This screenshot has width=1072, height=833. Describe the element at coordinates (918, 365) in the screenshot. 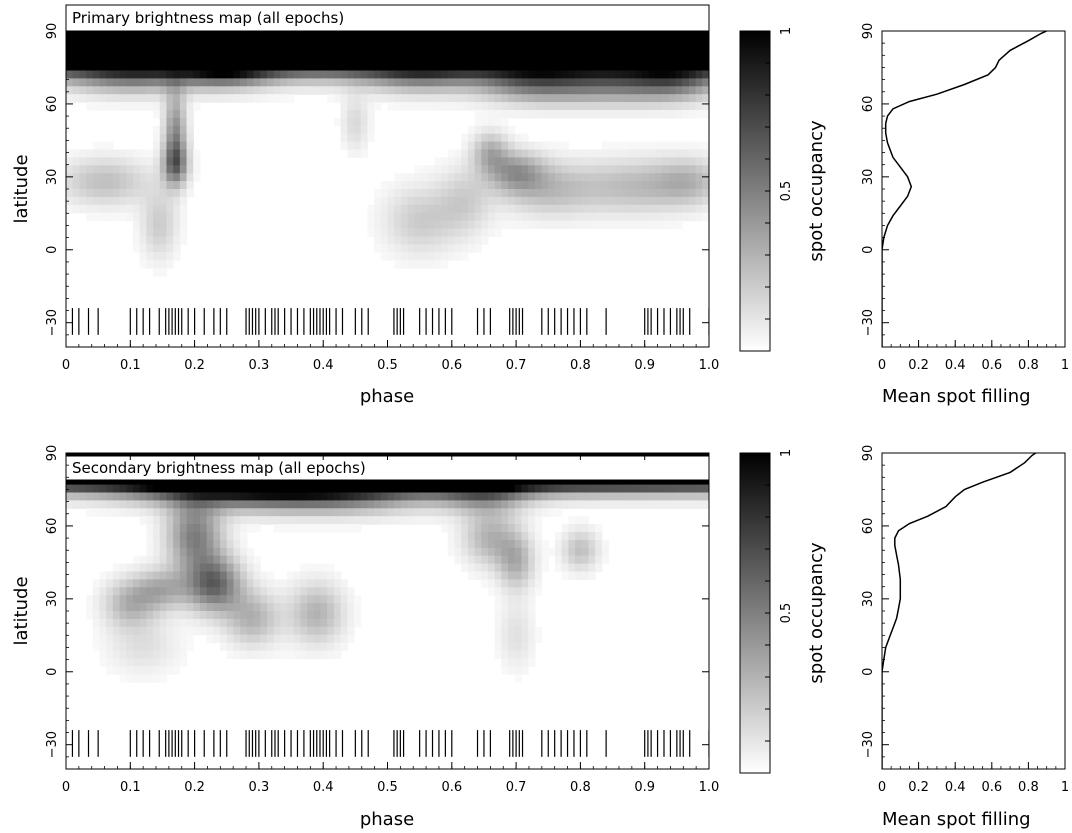

I see `primary-filling-x-tick-label: 0.2` at that location.